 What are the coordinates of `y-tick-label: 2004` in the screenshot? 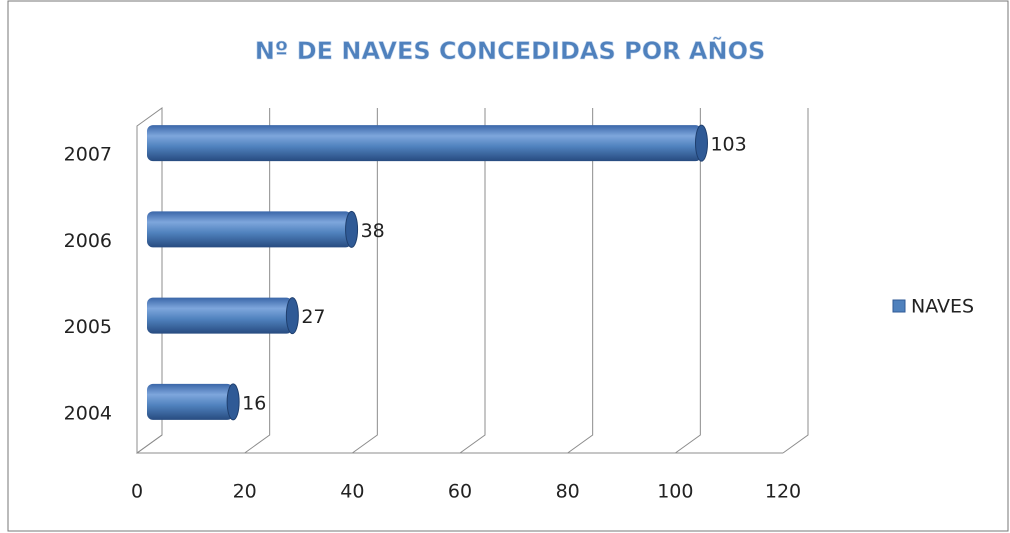 It's located at (88, 413).